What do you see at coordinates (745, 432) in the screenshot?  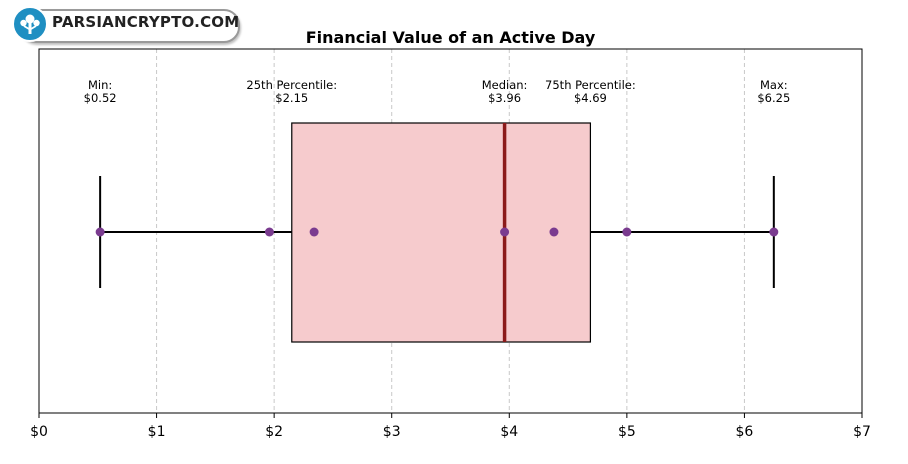 I see `x-tick-label: $6` at bounding box center [745, 432].